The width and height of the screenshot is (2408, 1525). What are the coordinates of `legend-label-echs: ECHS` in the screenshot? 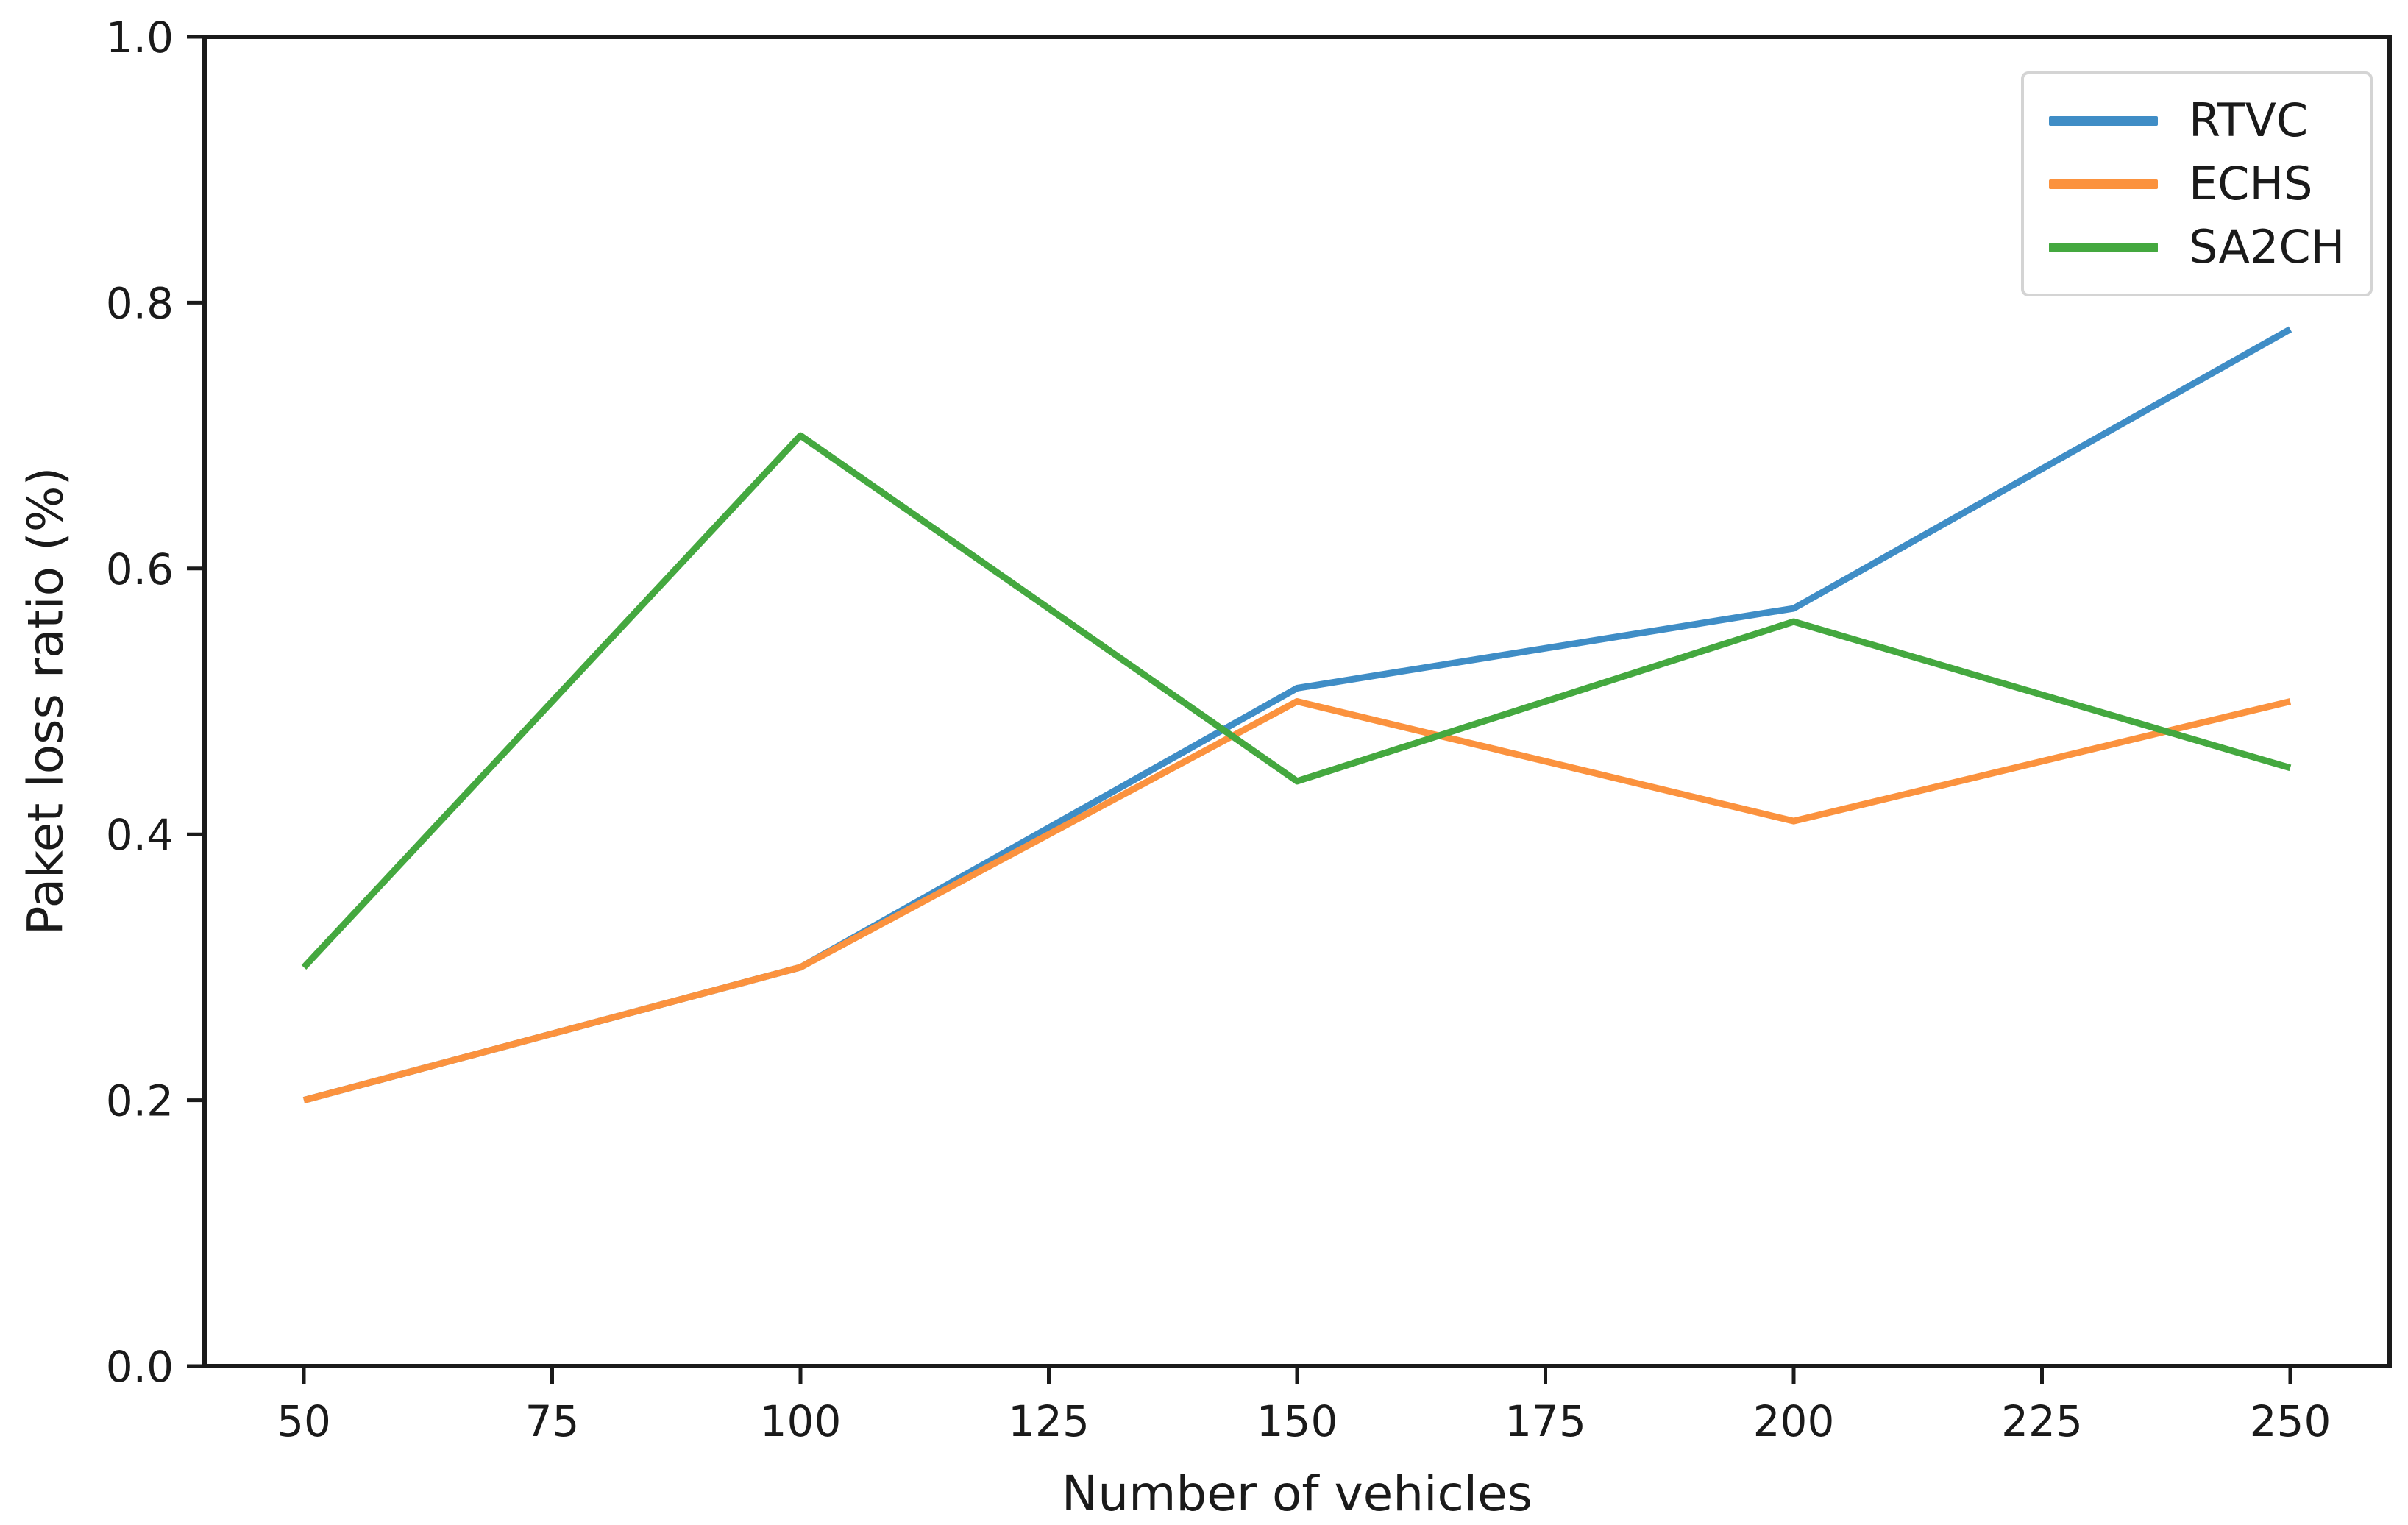 It's located at (2251, 183).